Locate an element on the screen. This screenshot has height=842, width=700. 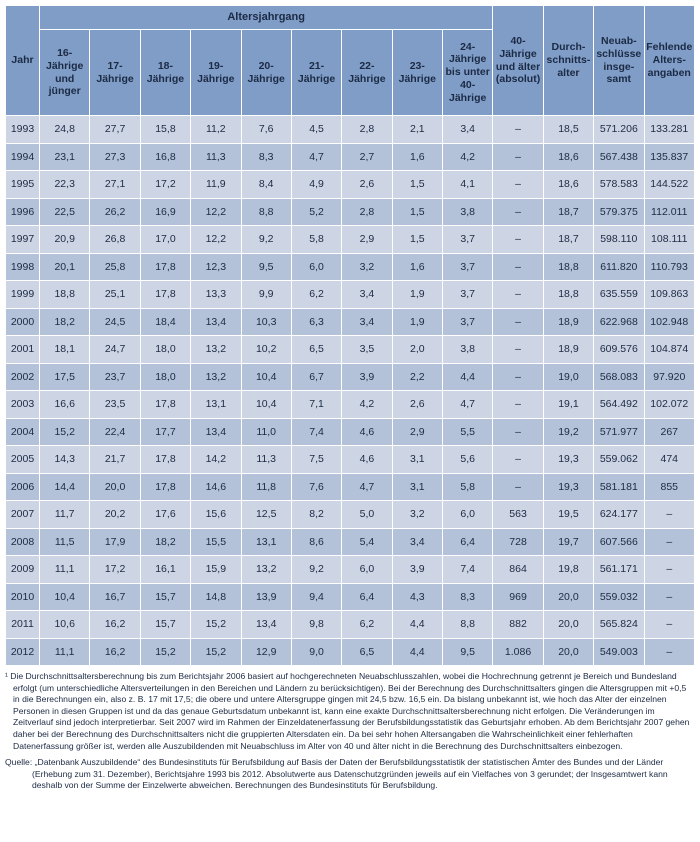
value-cell: 2,8 is located at coordinates (367, 211).